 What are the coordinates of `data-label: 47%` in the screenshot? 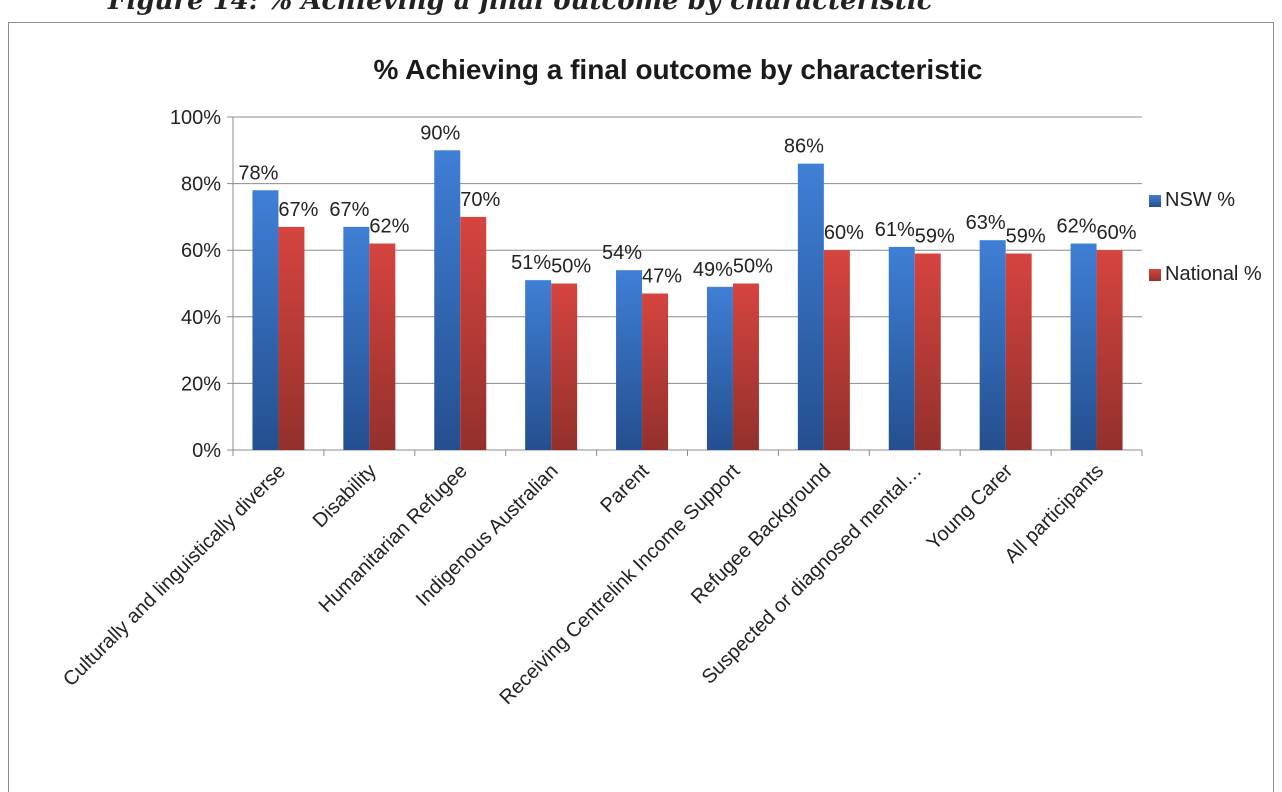 It's located at (662, 276).